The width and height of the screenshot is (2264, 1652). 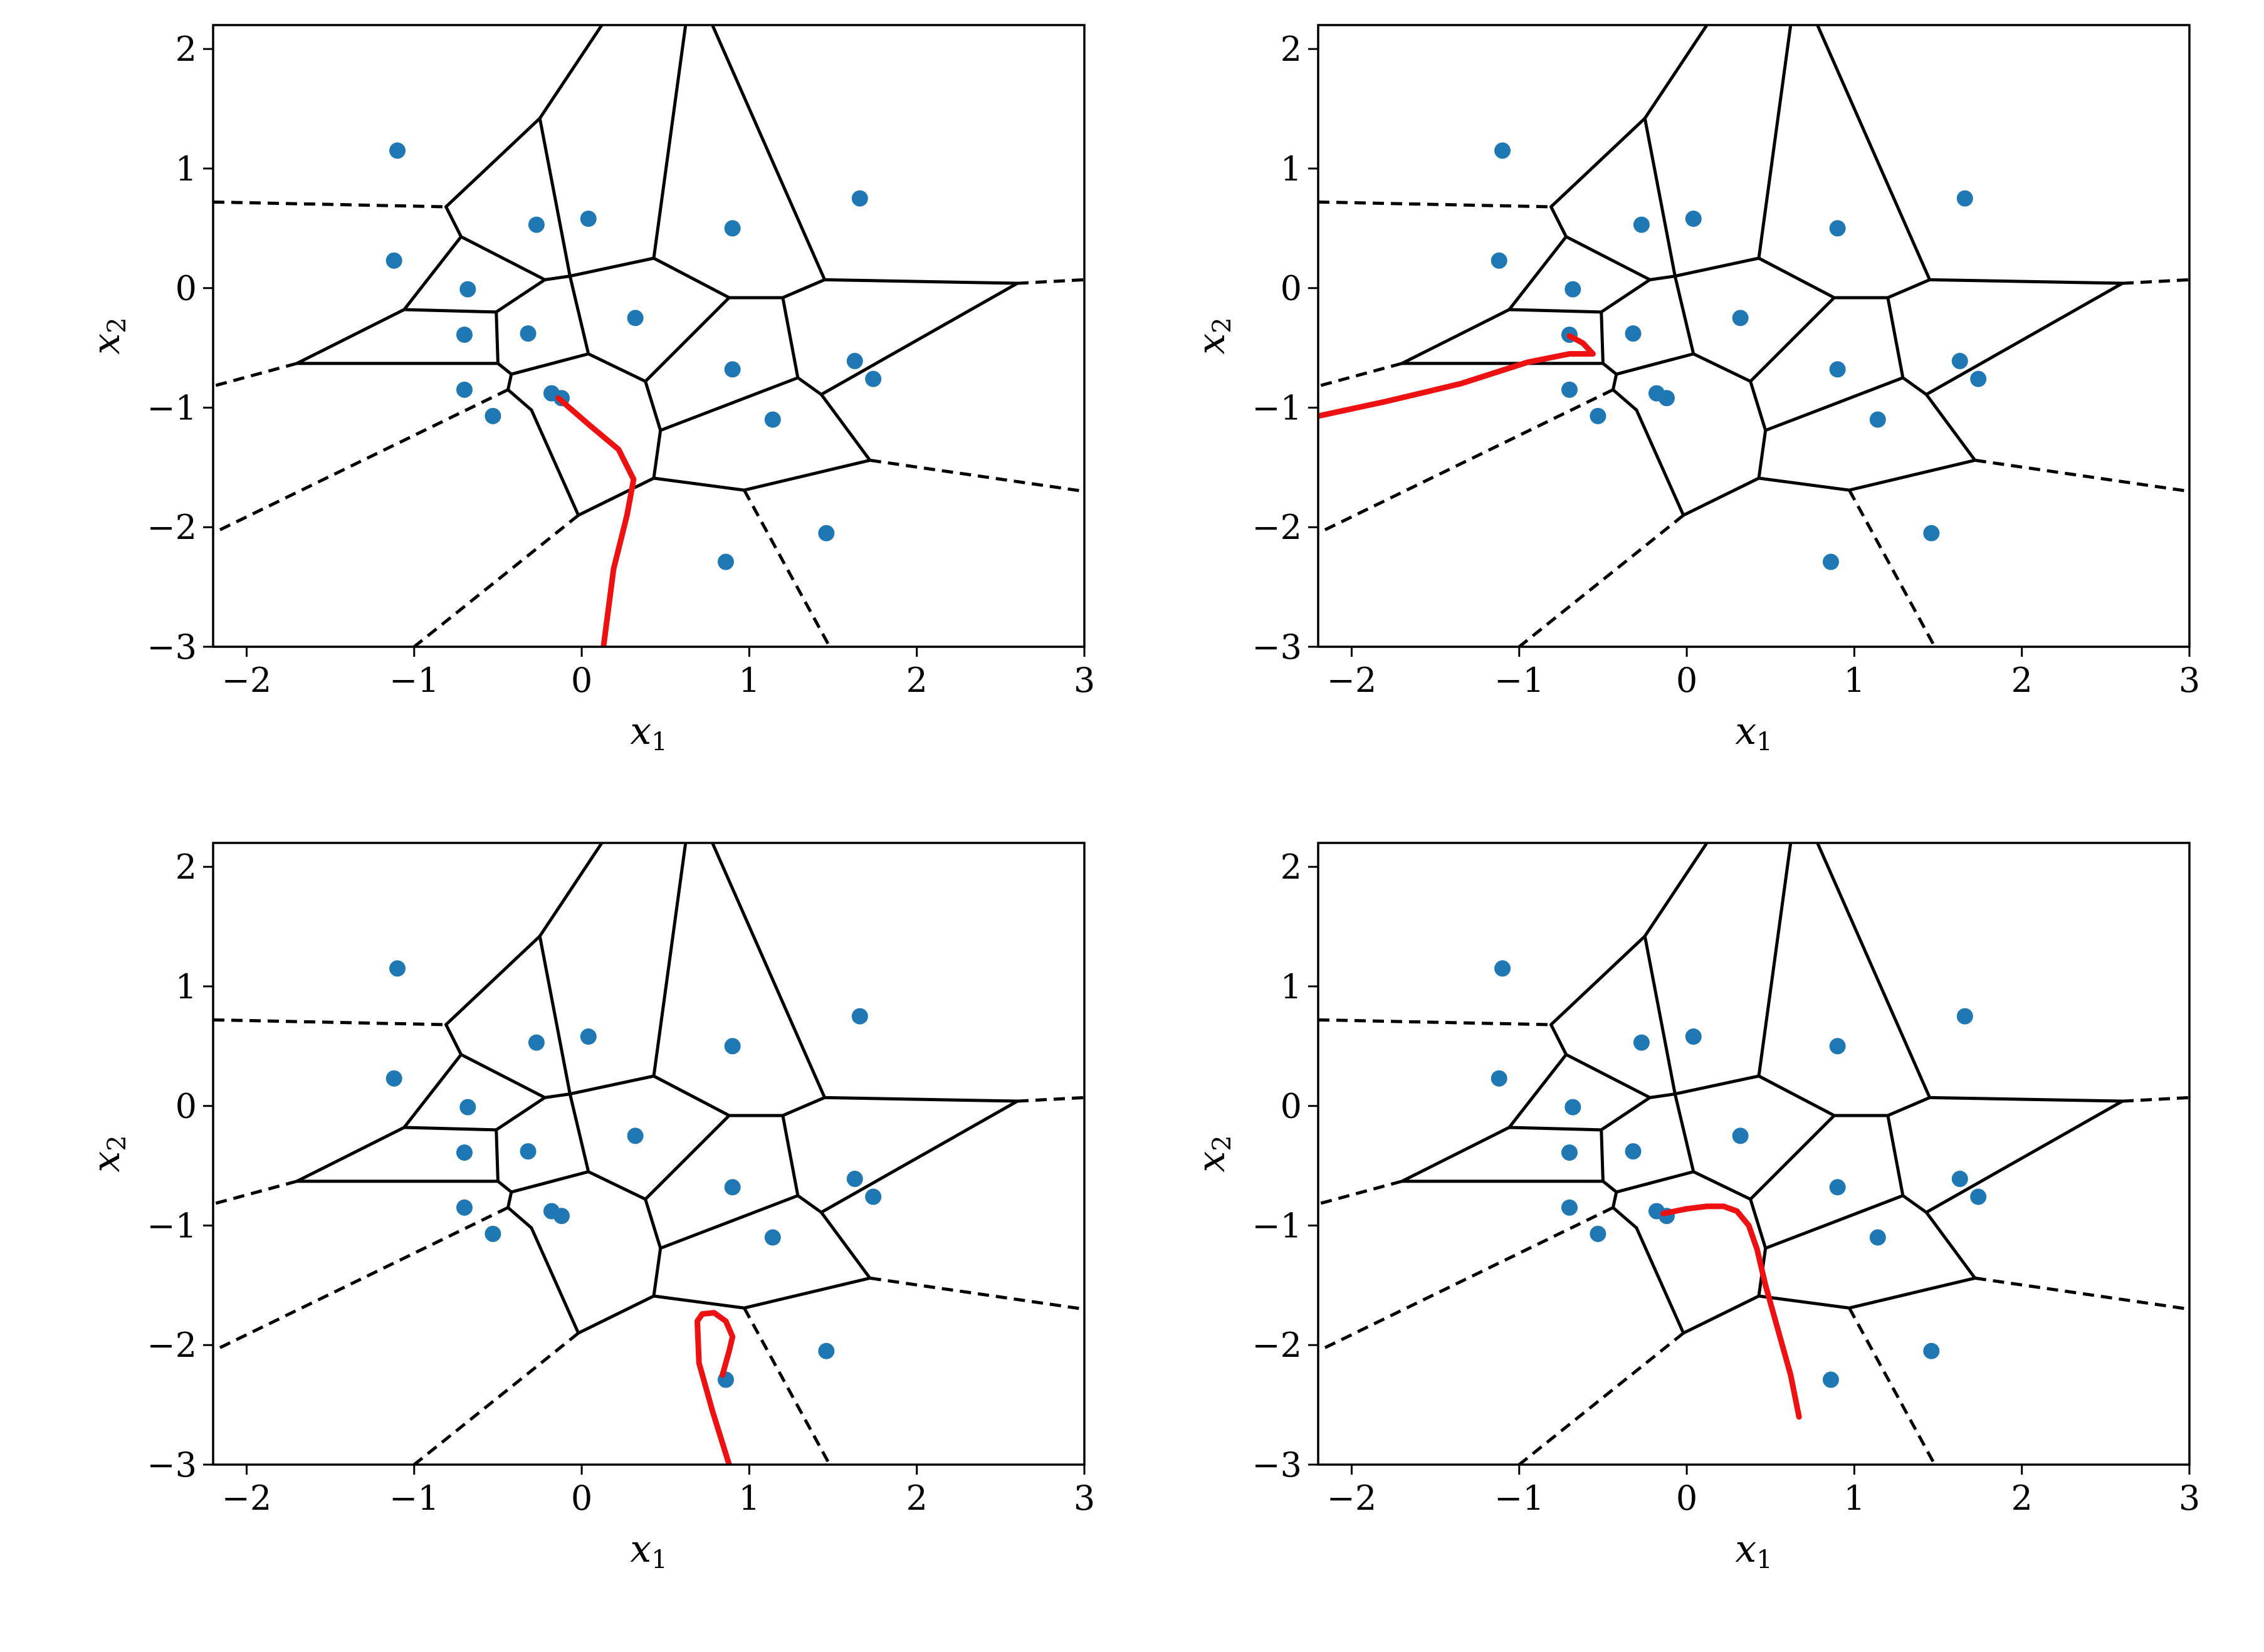 I want to click on y-tick-label: 0, so click(x=1291, y=1106).